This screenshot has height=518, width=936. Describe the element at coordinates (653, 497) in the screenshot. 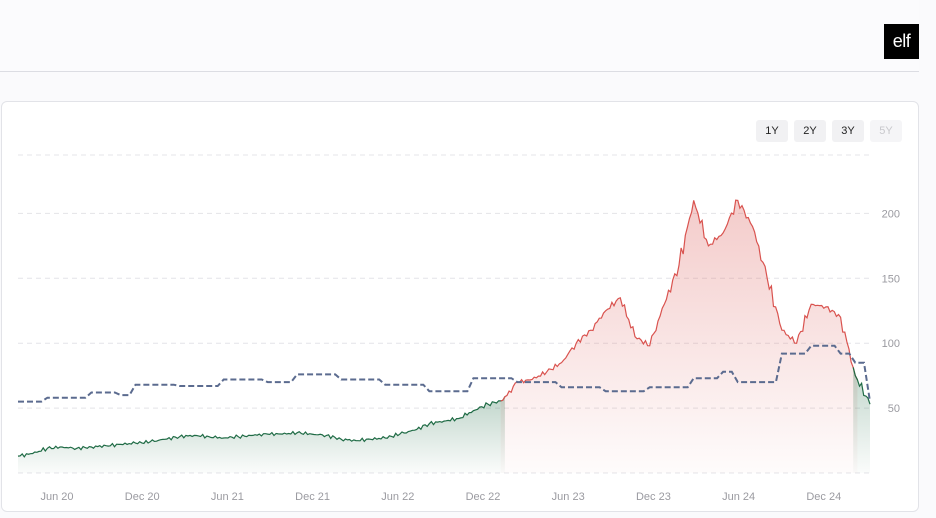

I see `x-tick-label: Dec 23` at that location.